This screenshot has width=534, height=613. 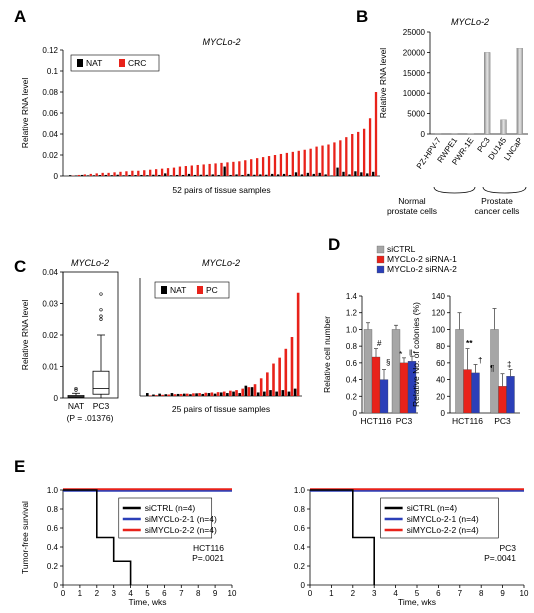 I want to click on e1-y-axis-label: Tumor-free survival, so click(x=25, y=537).